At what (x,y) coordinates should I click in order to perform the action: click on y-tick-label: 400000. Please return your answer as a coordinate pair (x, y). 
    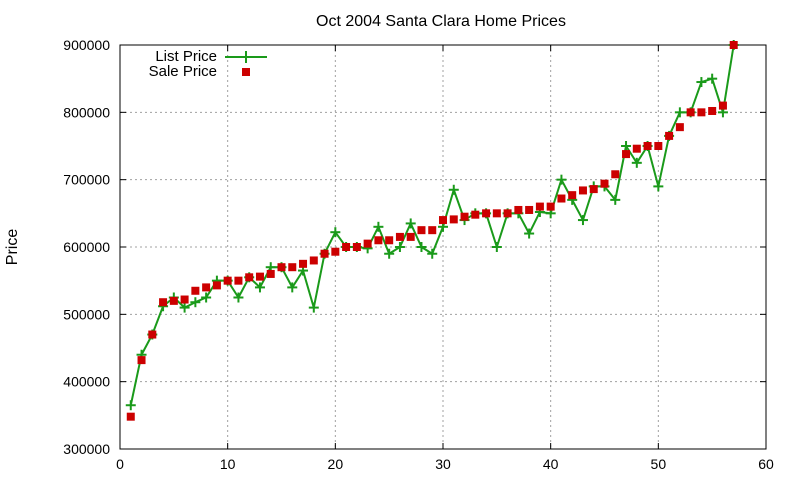
    Looking at the image, I should click on (86, 382).